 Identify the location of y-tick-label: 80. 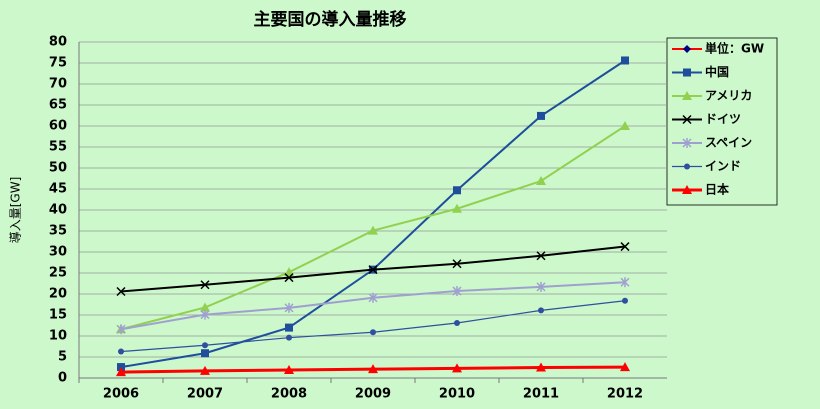
(58, 42).